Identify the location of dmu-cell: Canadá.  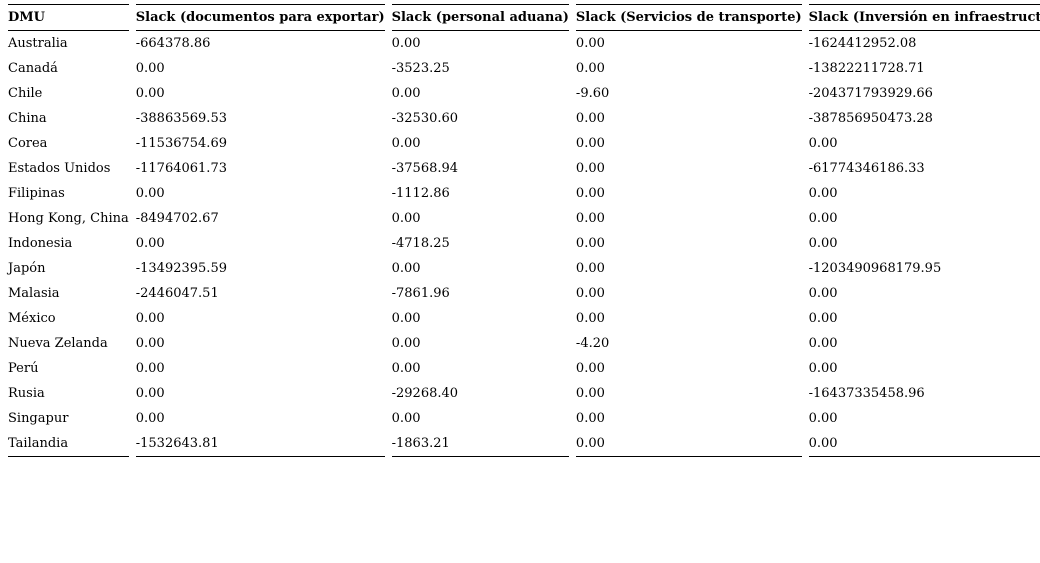
(33, 68).